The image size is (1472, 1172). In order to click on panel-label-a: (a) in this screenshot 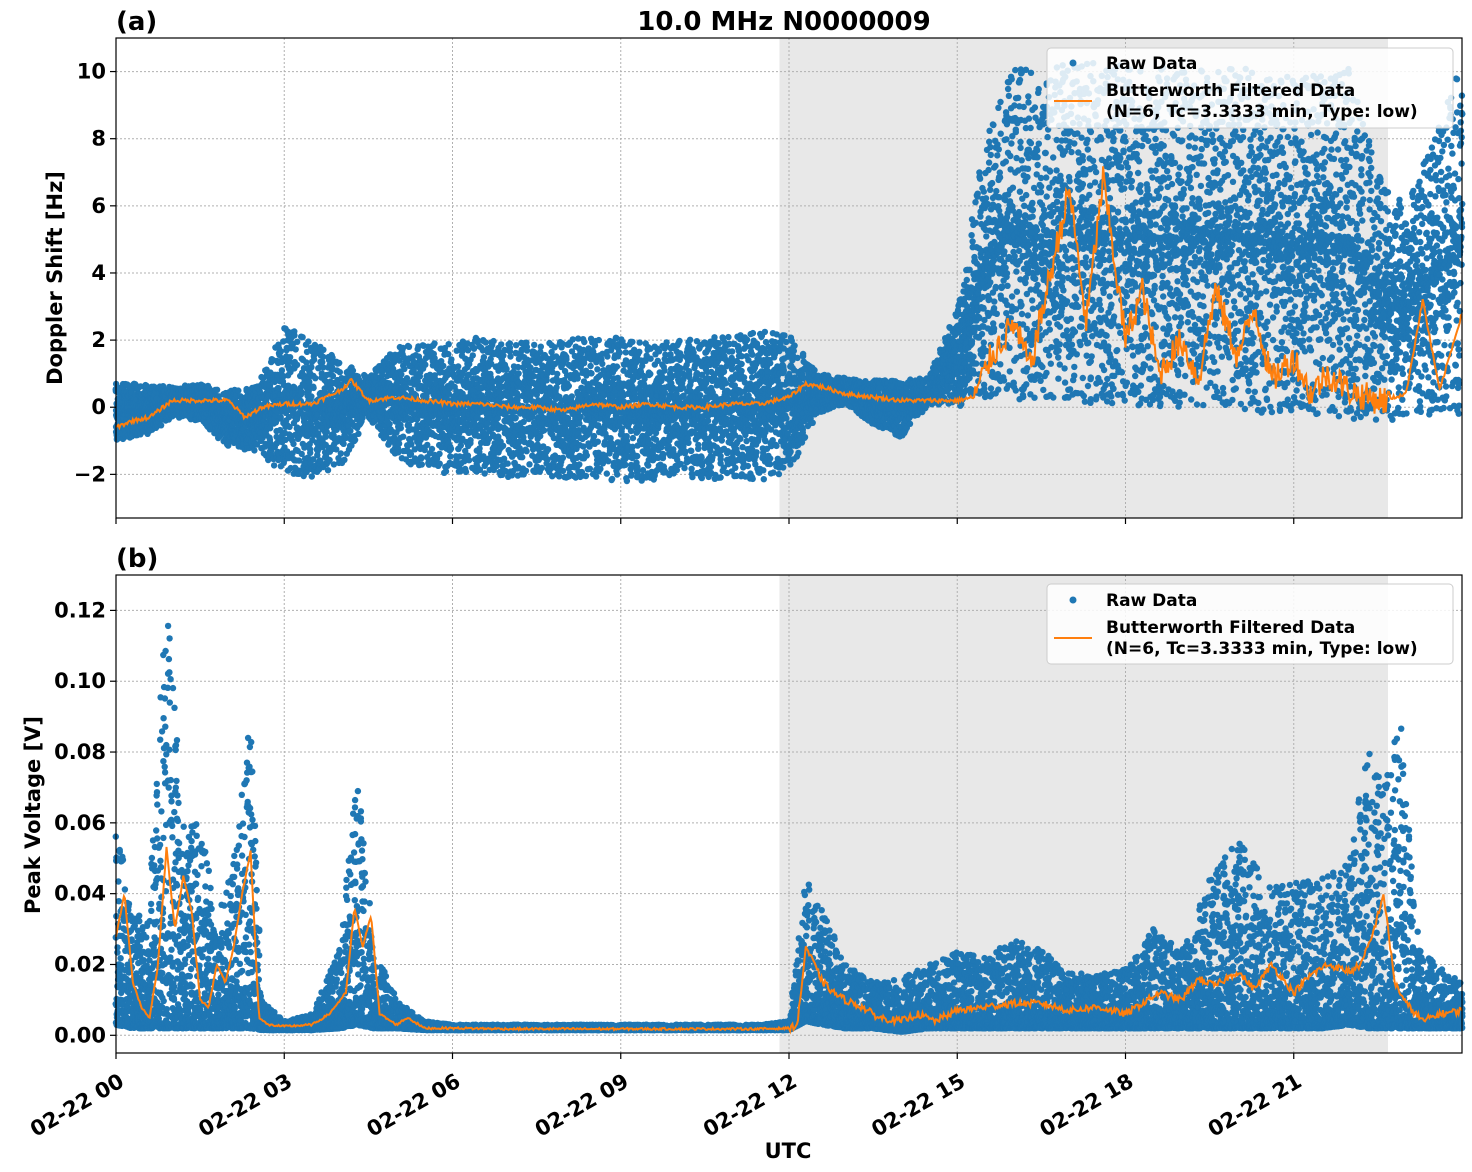, I will do `click(136, 22)`.